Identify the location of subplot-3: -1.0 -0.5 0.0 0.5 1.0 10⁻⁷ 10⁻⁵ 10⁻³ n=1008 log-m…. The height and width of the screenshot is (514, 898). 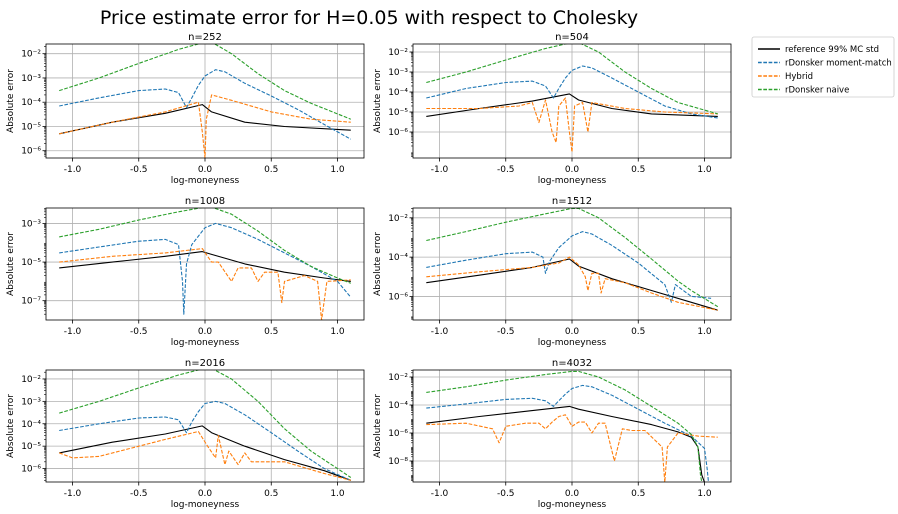
(185, 272).